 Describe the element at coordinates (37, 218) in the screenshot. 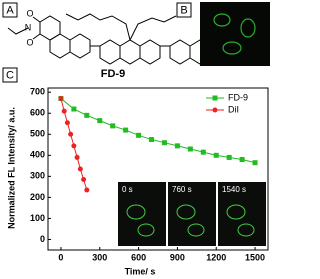

I see `y-tick-label: 100` at that location.